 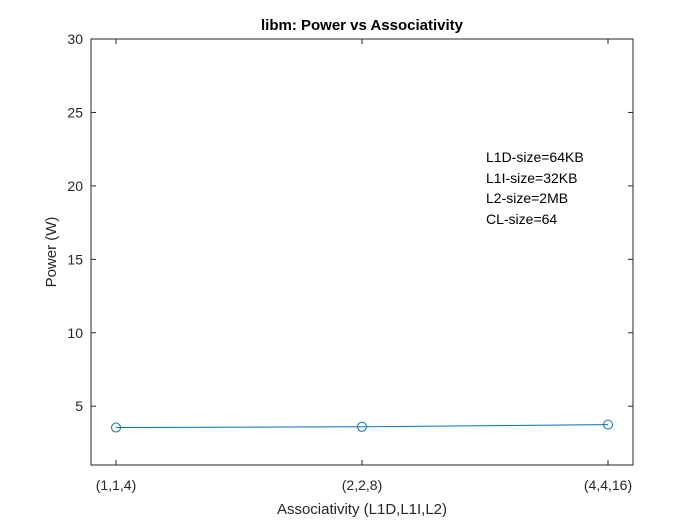 What do you see at coordinates (75, 186) in the screenshot?
I see `y-tick-label: 20` at bounding box center [75, 186].